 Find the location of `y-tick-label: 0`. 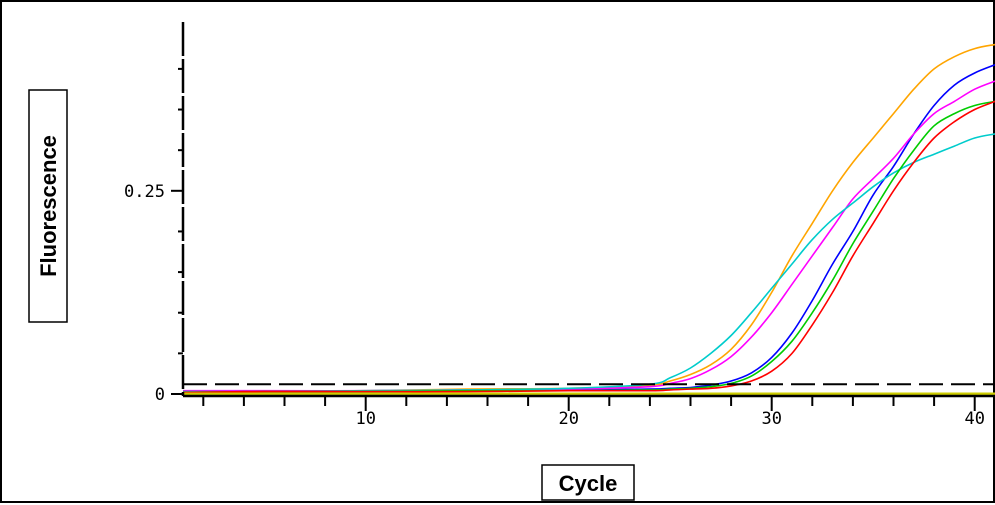

y-tick-label: 0 is located at coordinates (160, 395).